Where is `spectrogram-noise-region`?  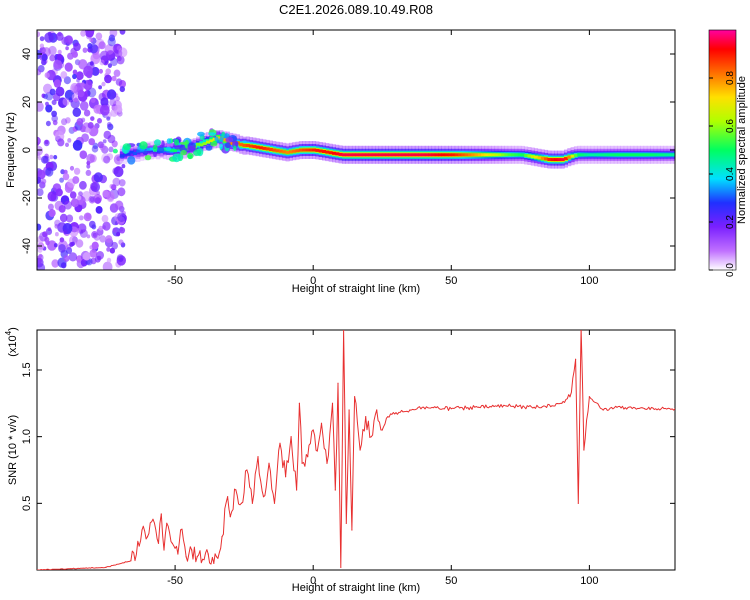 spectrogram-noise-region is located at coordinates (82, 150).